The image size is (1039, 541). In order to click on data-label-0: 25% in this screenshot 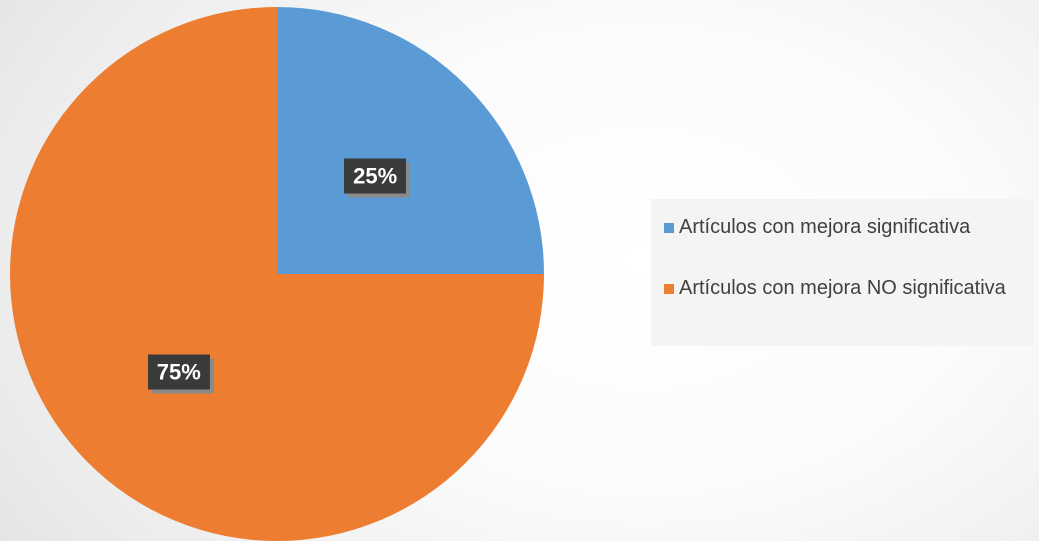, I will do `click(375, 176)`.